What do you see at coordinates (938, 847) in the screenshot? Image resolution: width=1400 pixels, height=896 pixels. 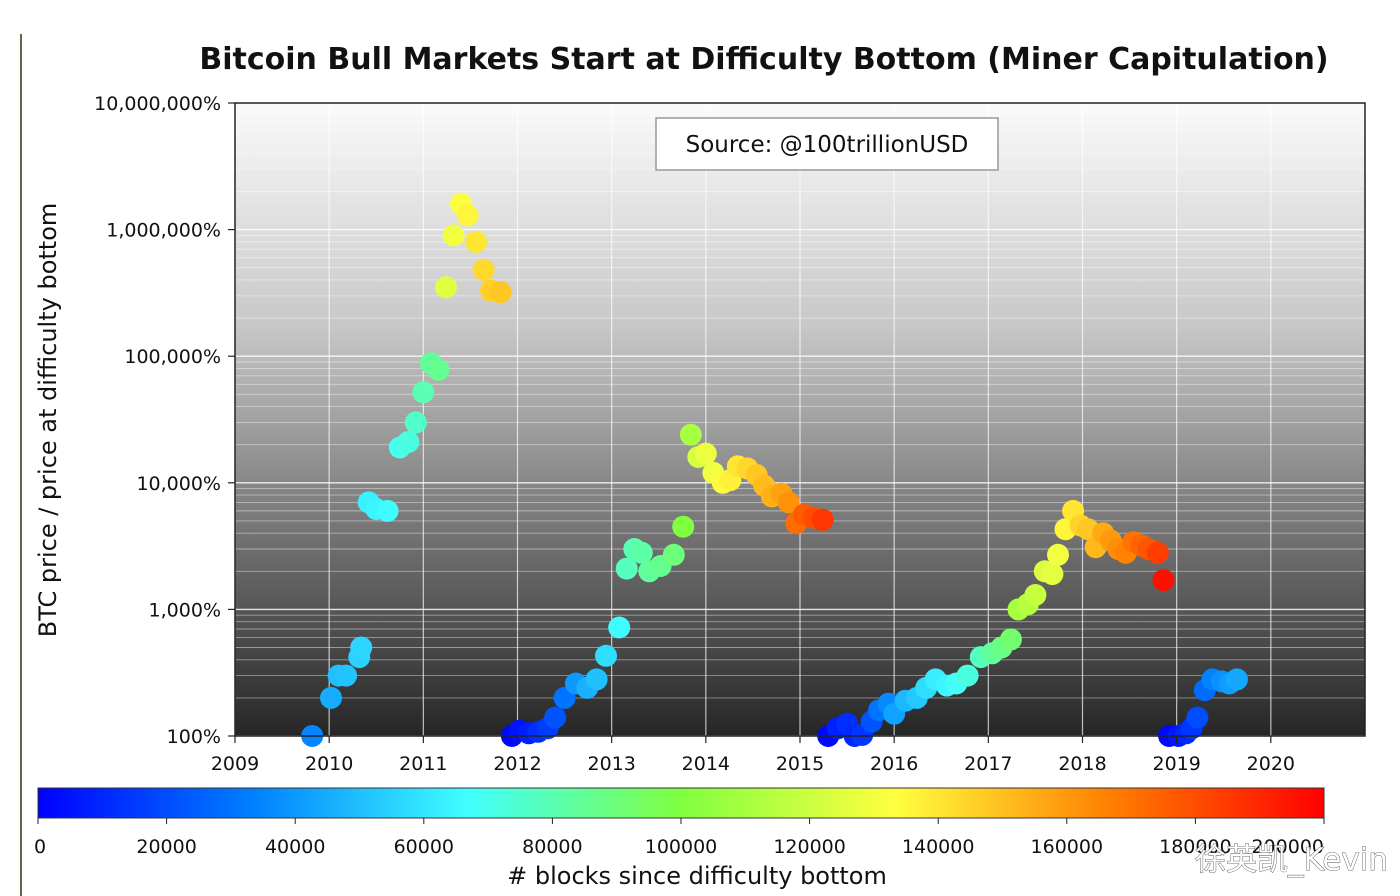 I see `colorbar-tick-label: 140000` at bounding box center [938, 847].